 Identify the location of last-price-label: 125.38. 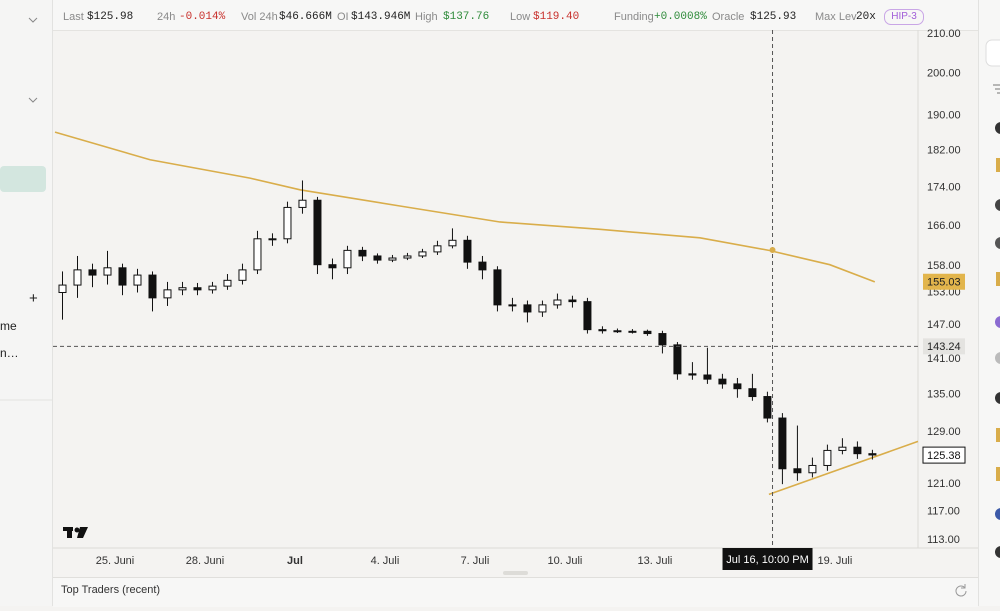
(944, 456).